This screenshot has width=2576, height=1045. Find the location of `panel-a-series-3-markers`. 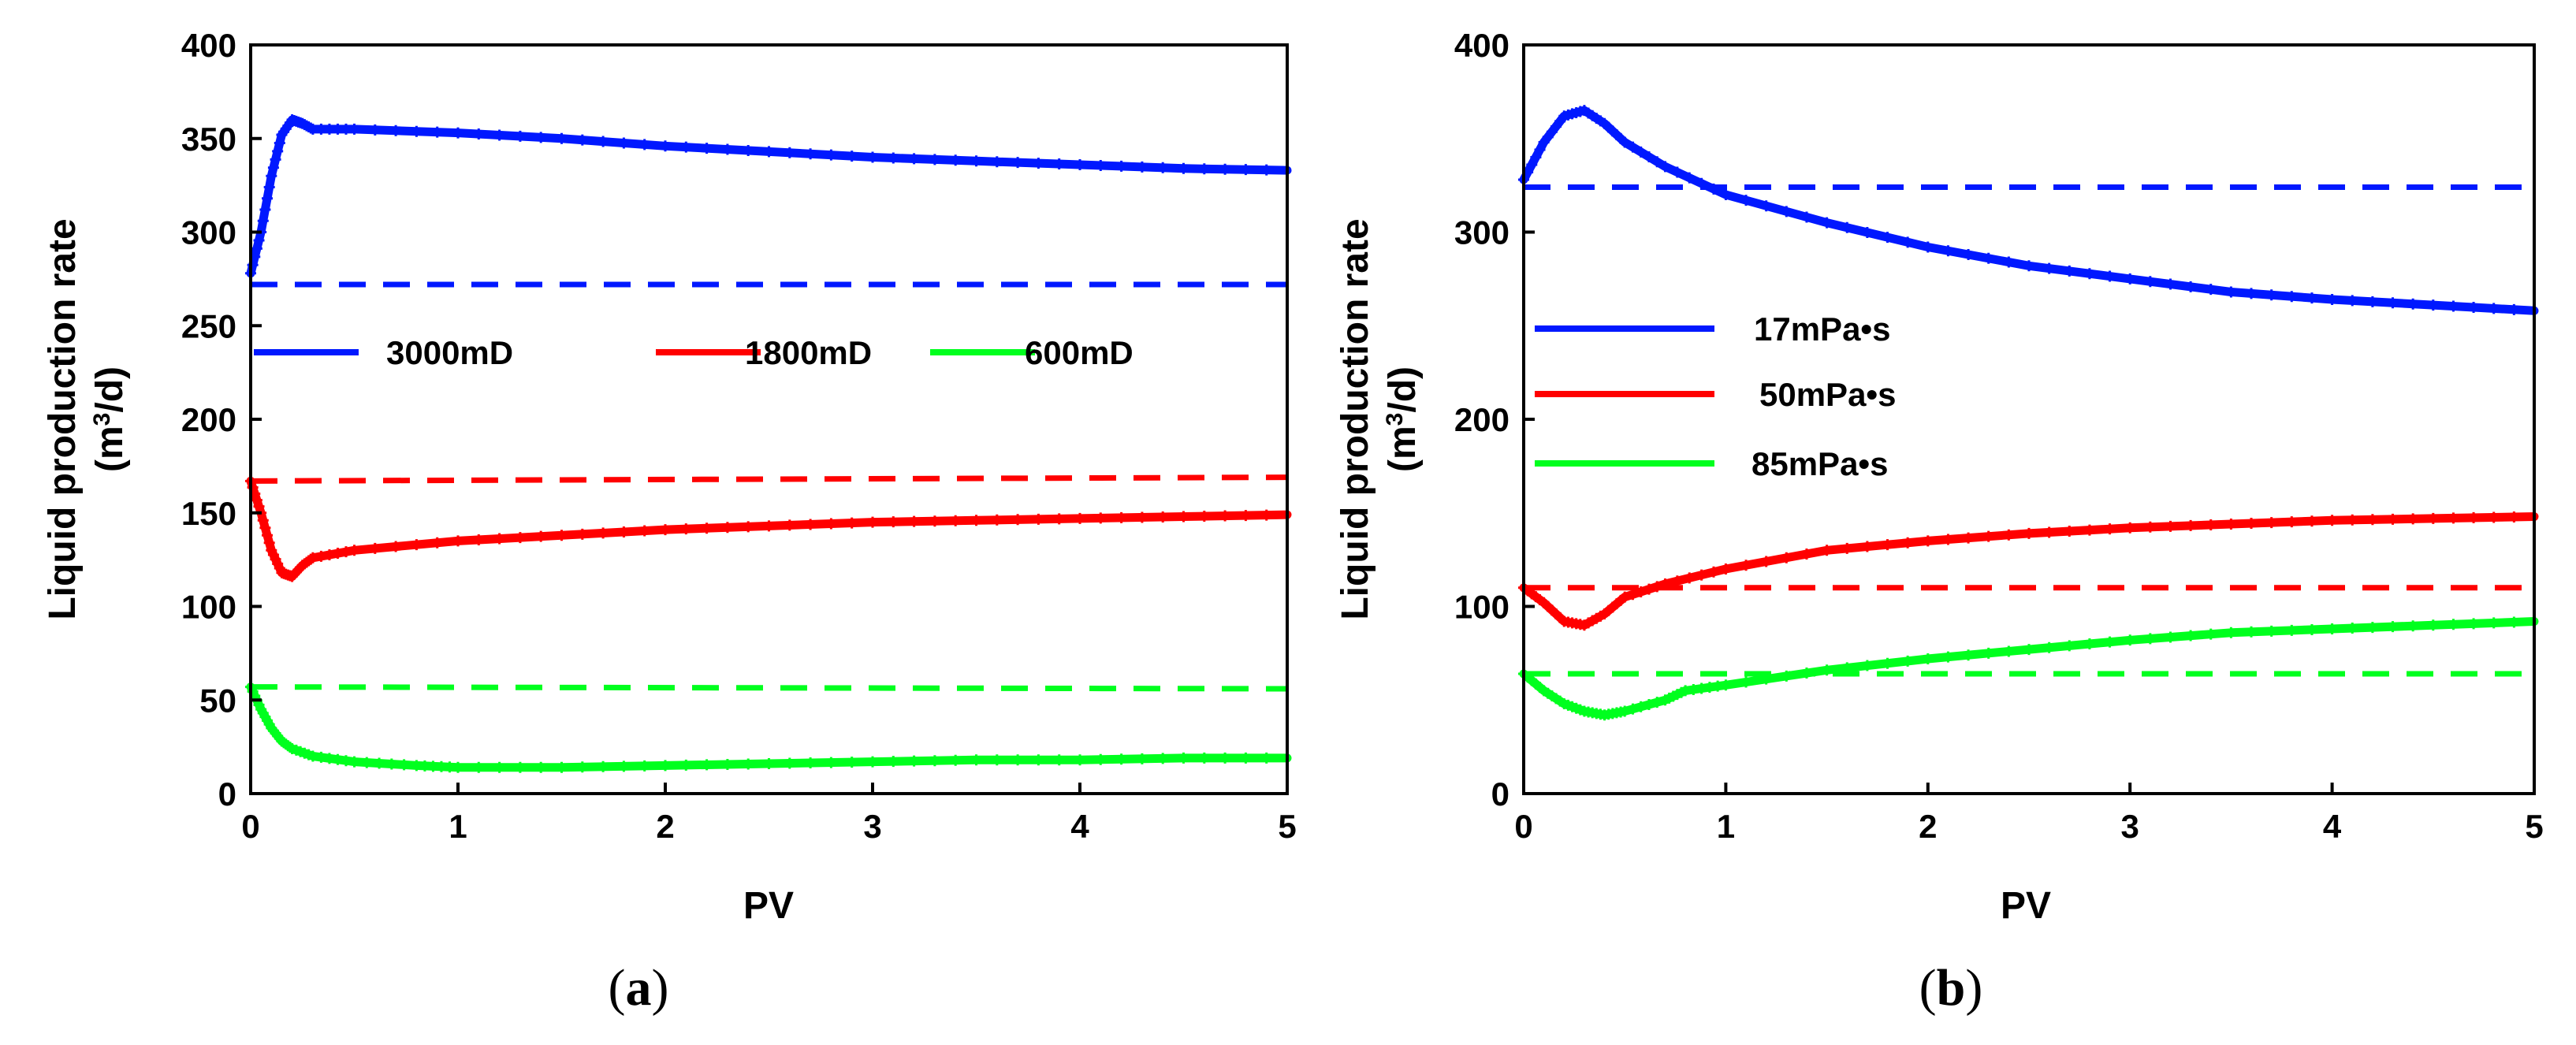

panel-a-series-3-markers is located at coordinates (758, 727).